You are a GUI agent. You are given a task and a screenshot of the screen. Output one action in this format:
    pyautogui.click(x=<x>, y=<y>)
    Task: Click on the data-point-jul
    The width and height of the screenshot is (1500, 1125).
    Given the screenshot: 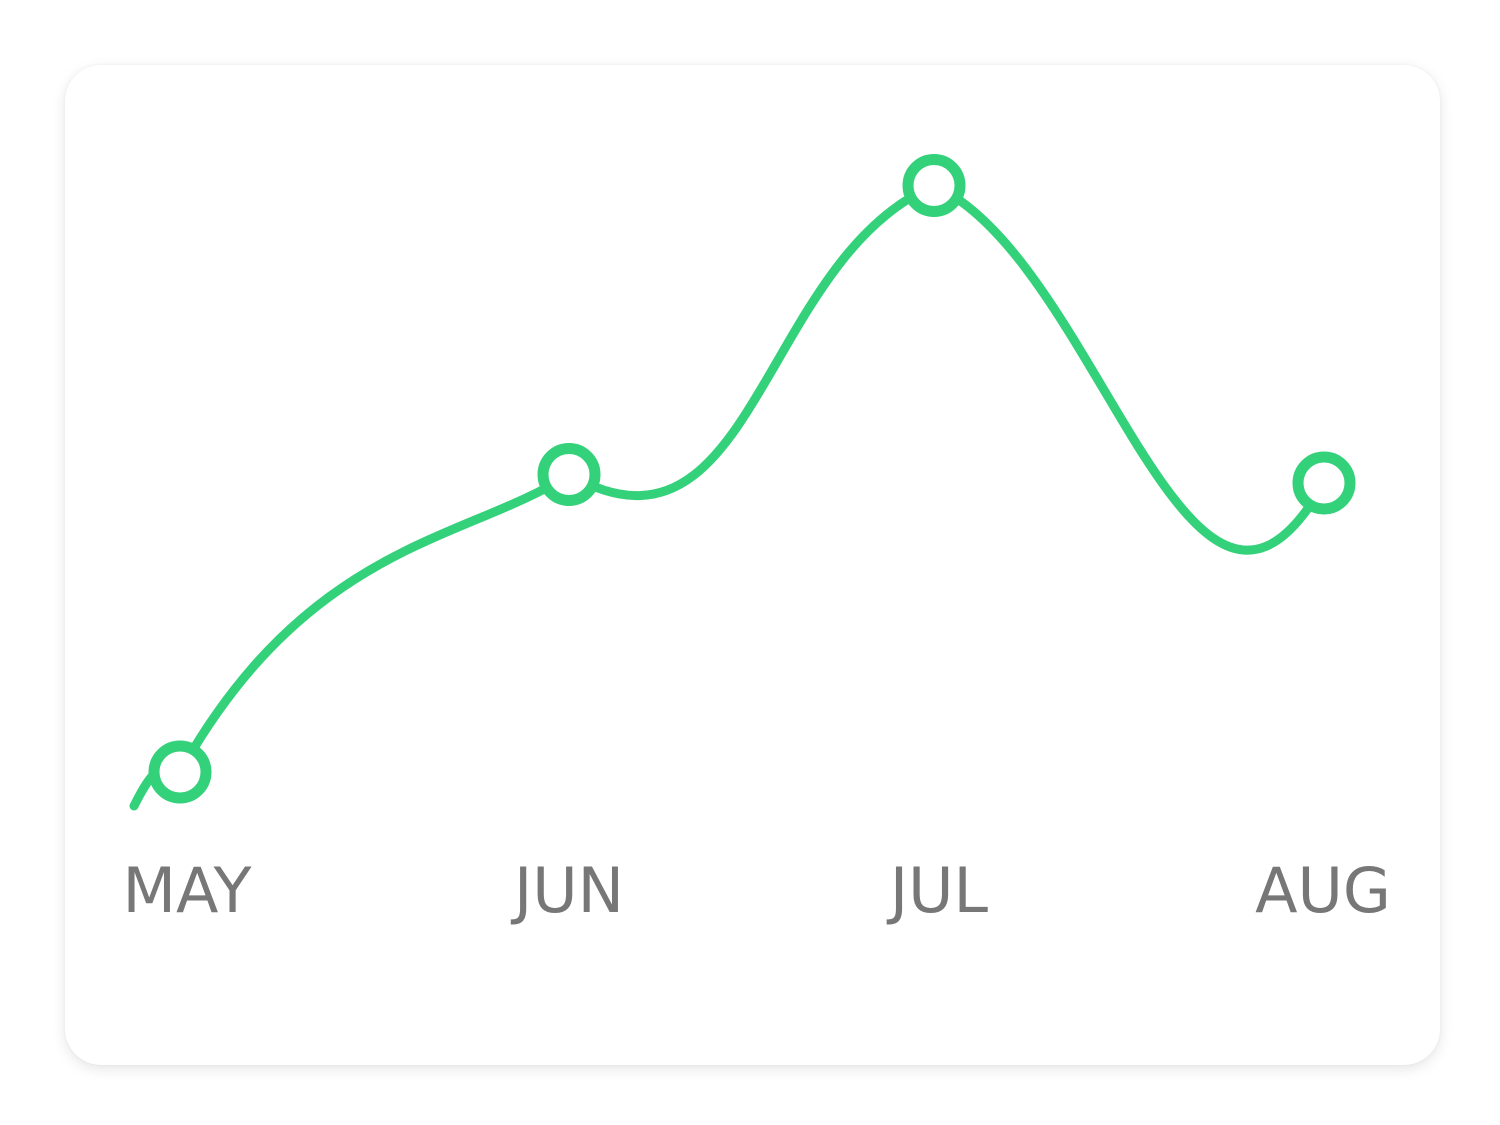 What is the action you would take?
    pyautogui.click(x=934, y=185)
    